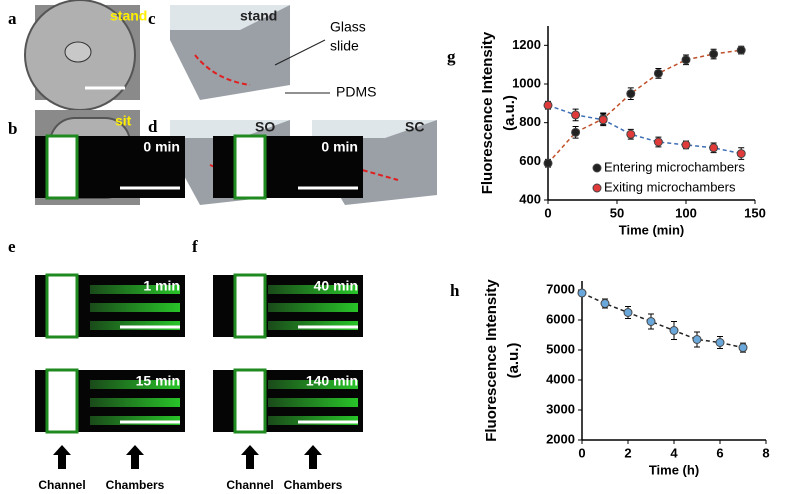 This screenshot has width=787, height=494. Describe the element at coordinates (674, 166) in the screenshot. I see `legend-label: Entering microchambers` at that location.